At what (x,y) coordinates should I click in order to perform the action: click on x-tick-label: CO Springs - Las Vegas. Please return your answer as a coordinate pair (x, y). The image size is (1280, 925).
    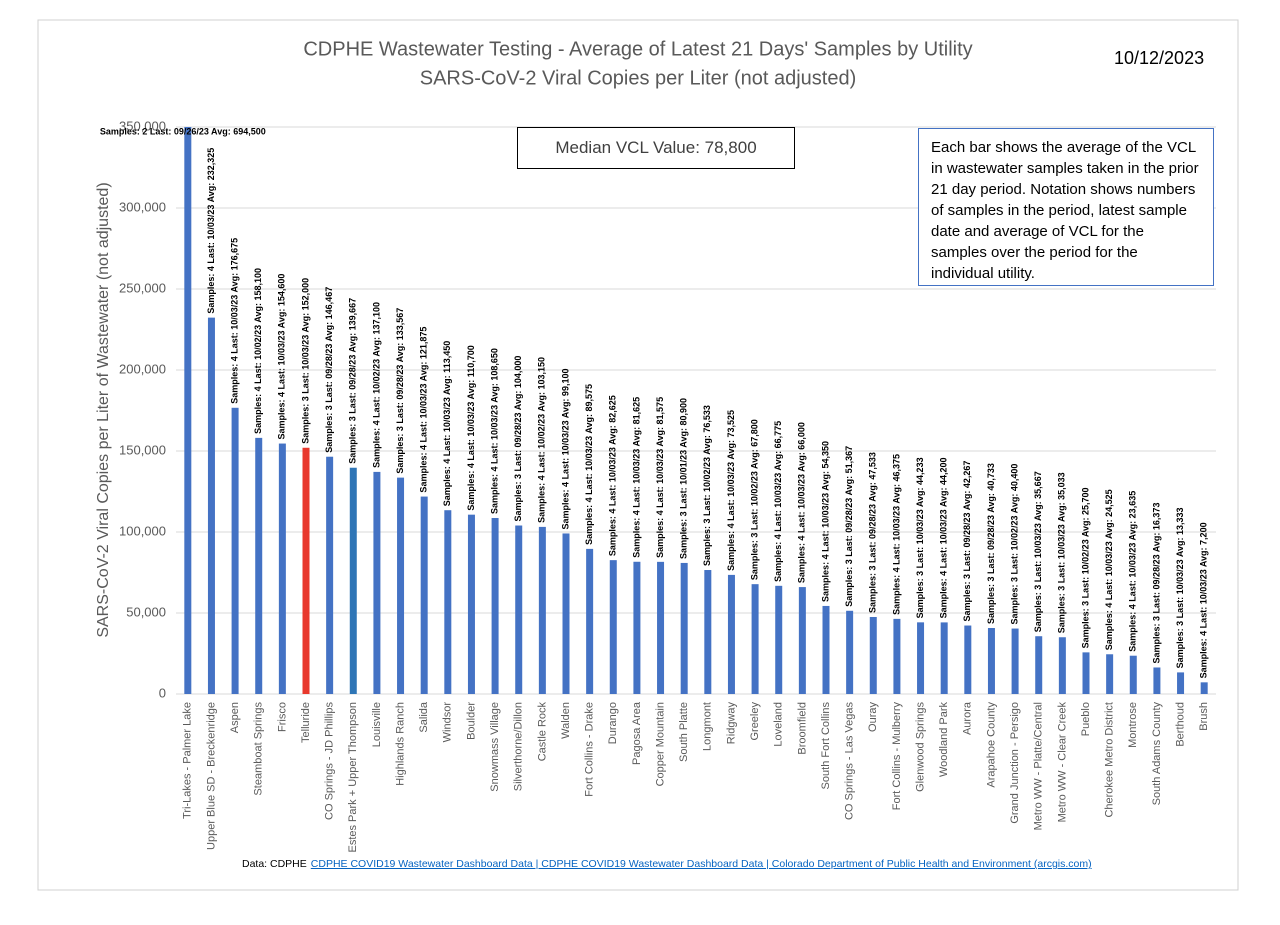
    Looking at the image, I should click on (850, 761).